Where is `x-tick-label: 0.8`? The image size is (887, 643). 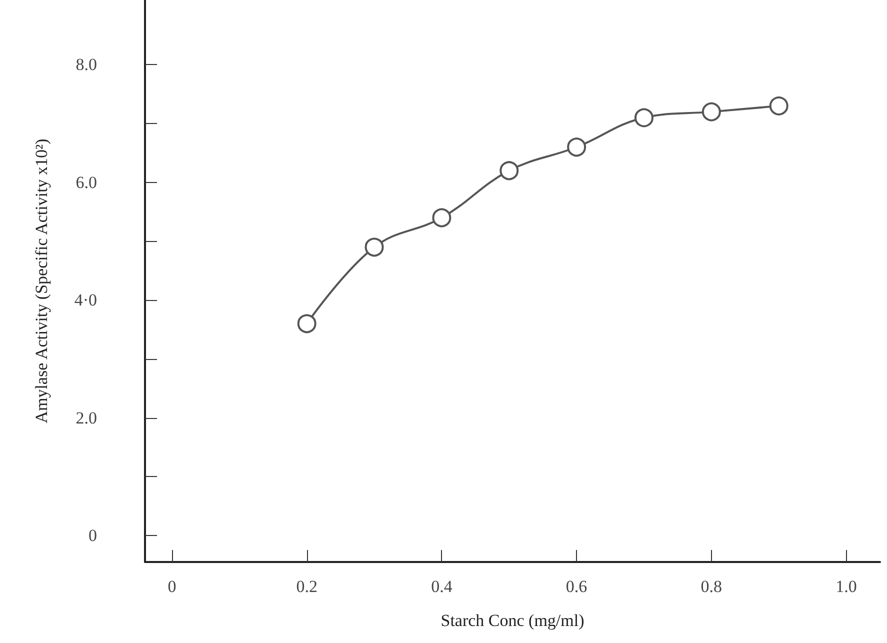 x-tick-label: 0.8 is located at coordinates (711, 586).